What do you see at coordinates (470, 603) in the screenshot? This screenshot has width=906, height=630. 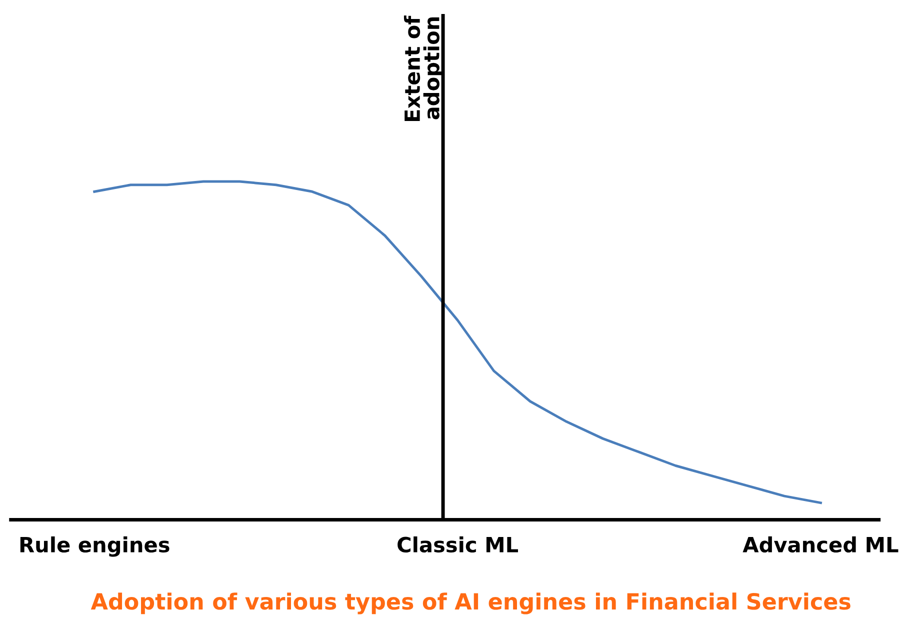 I see `text: Adoption of various types of AI engines in Financial Services` at bounding box center [470, 603].